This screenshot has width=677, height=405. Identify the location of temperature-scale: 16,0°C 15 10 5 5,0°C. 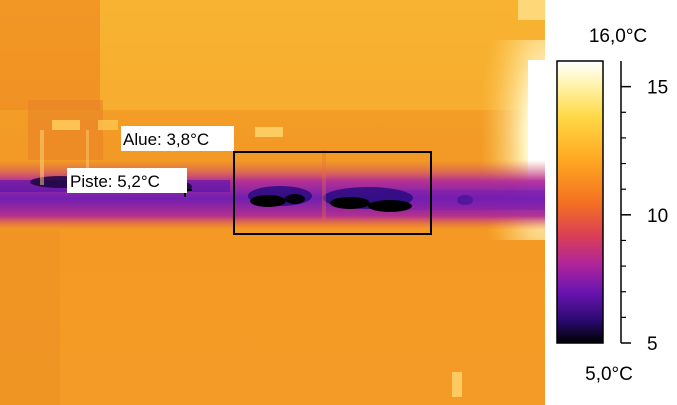
(612, 205).